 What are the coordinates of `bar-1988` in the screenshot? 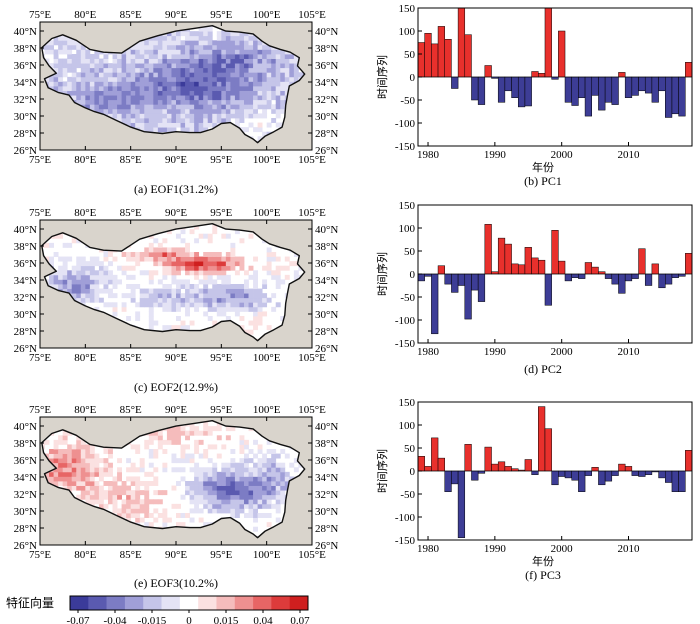 It's located at (481, 287).